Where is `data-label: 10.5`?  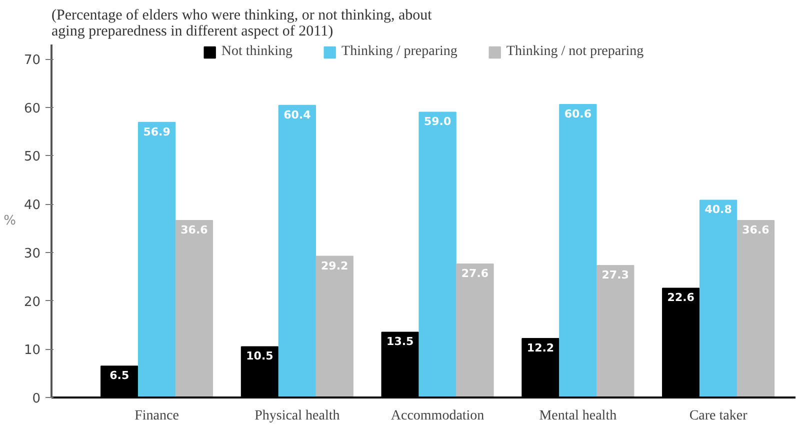 data-label: 10.5 is located at coordinates (260, 356).